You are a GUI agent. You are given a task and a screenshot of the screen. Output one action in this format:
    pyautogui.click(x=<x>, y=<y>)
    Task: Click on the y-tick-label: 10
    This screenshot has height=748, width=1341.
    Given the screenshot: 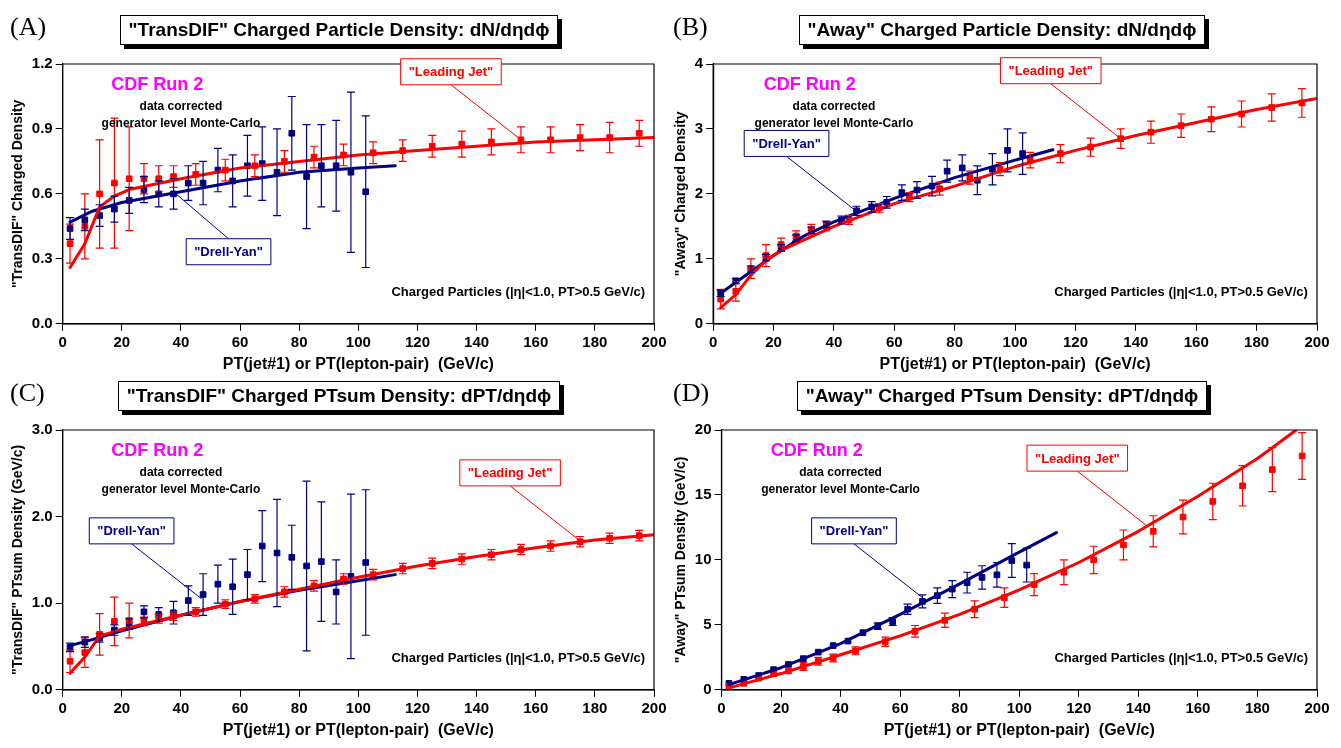 What is the action you would take?
    pyautogui.click(x=703, y=559)
    